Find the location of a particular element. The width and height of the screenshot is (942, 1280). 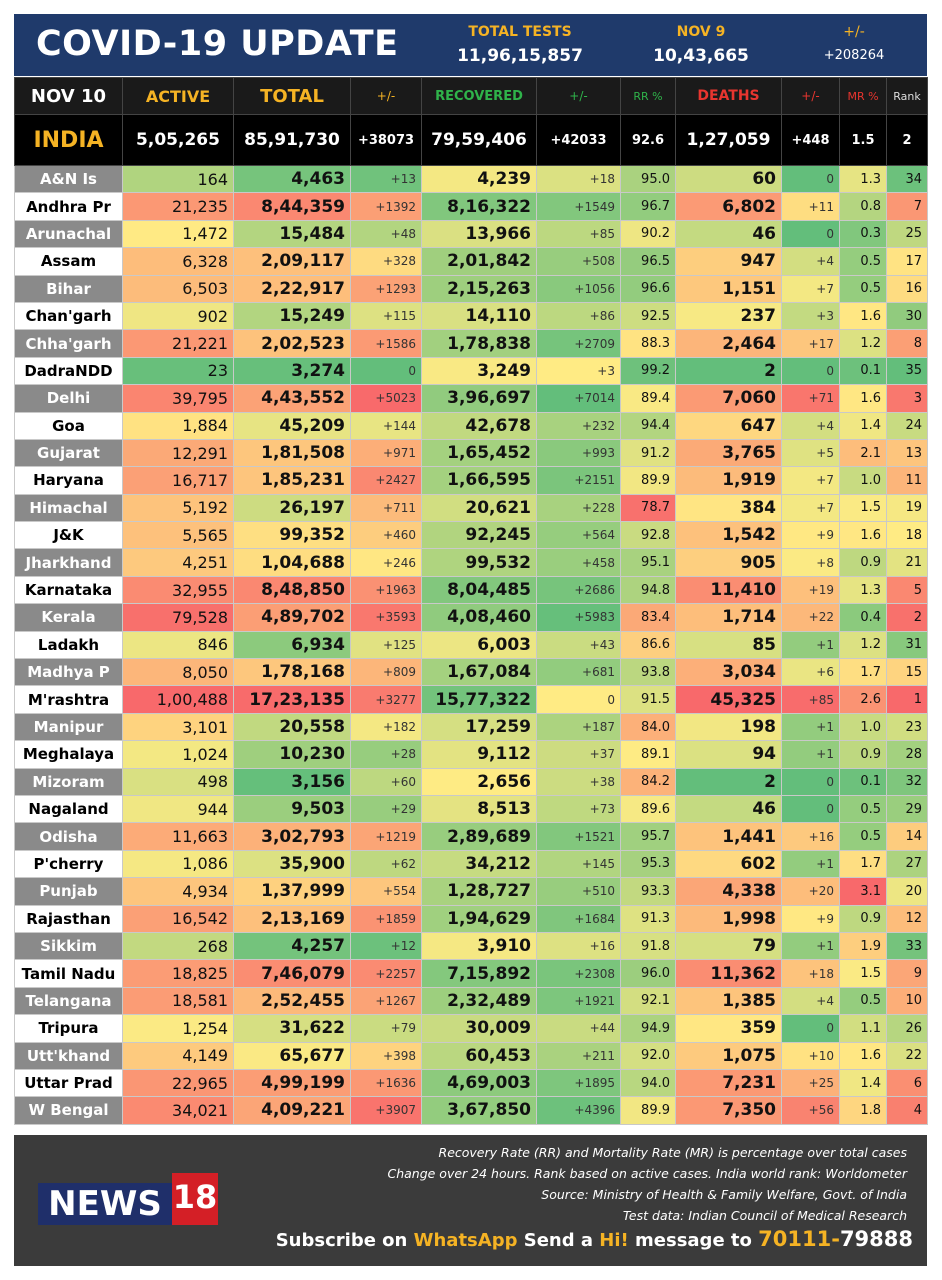

rr-cell: 94.0 is located at coordinates (648, 1083).